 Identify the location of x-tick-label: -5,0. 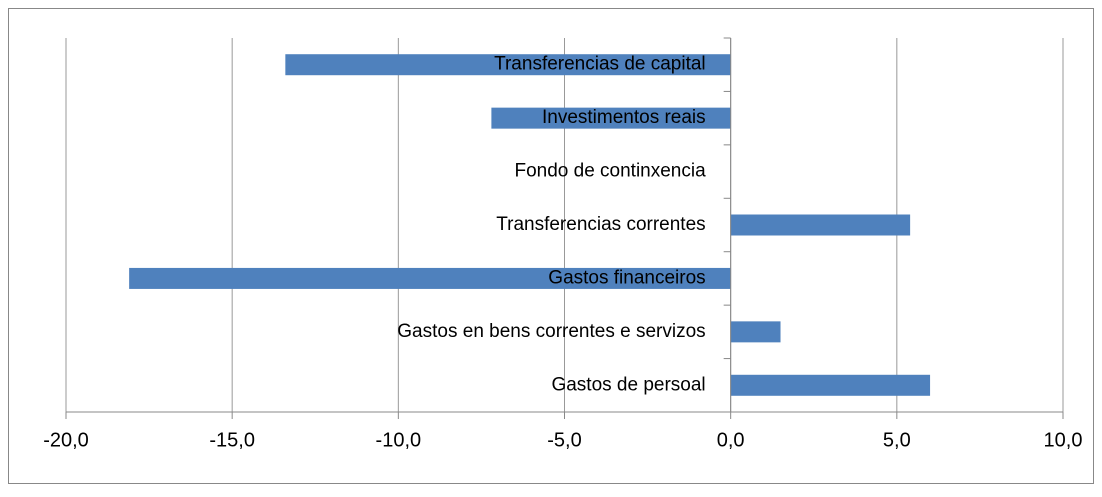
(564, 440).